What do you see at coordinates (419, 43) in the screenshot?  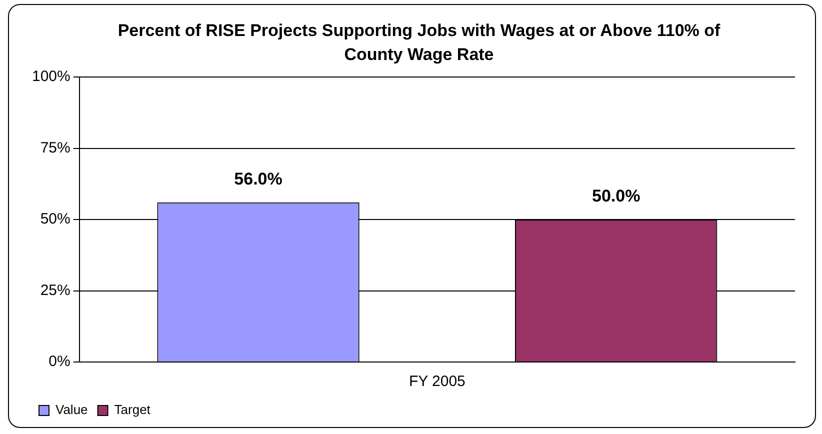 I see `chart-title: Percent of RISE Projects Supporting Jobs with Wages at or Above 110% of County Wage Rate` at bounding box center [419, 43].